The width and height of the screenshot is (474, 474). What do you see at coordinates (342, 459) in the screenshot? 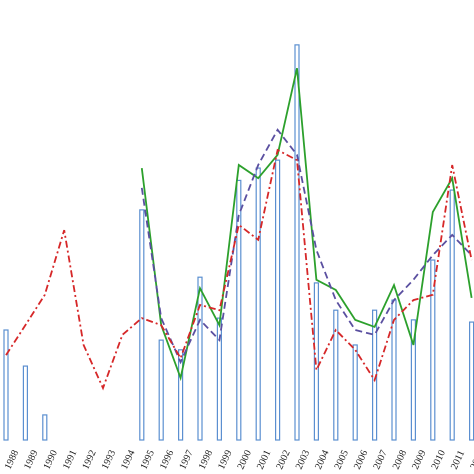
I see `x-tick-label: 2005` at bounding box center [342, 459].